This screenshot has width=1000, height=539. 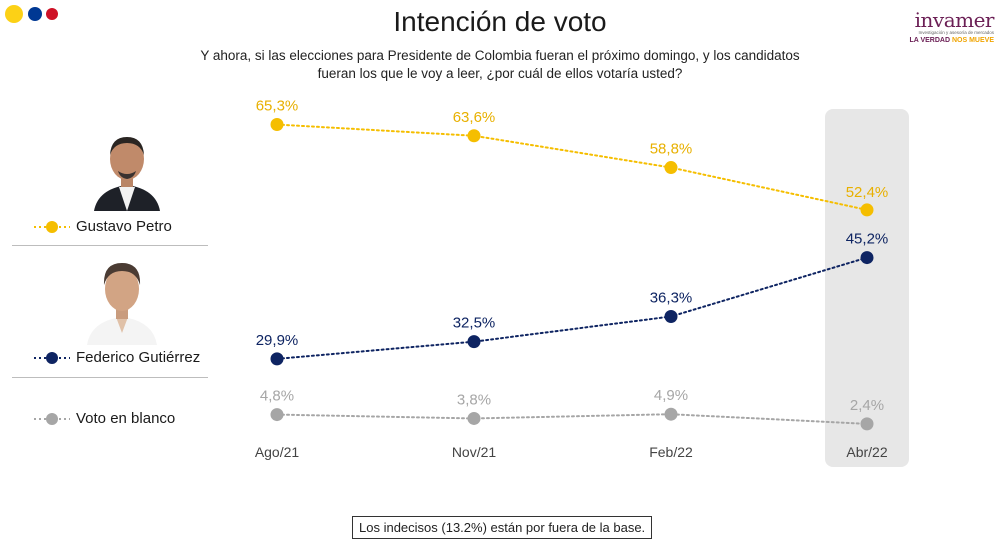 I want to click on data-label: 45,2%, so click(x=867, y=239).